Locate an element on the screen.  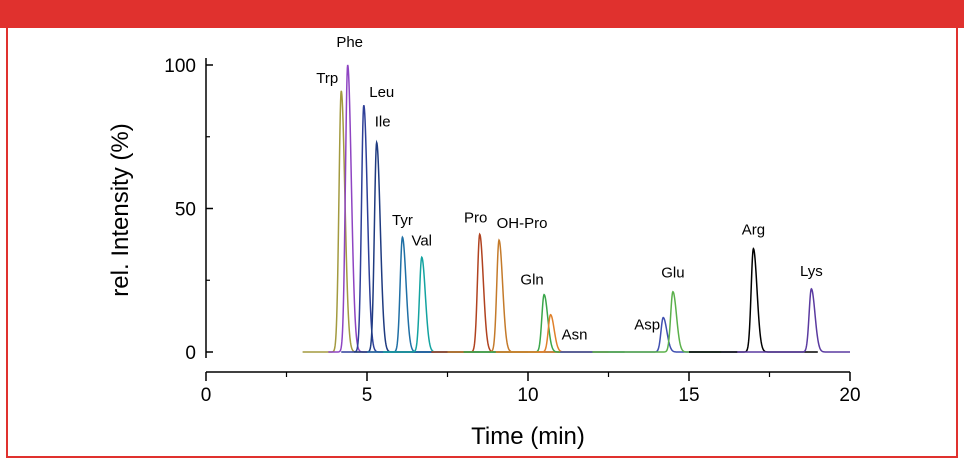
peak-label-gln: Gln is located at coordinates (531, 280).